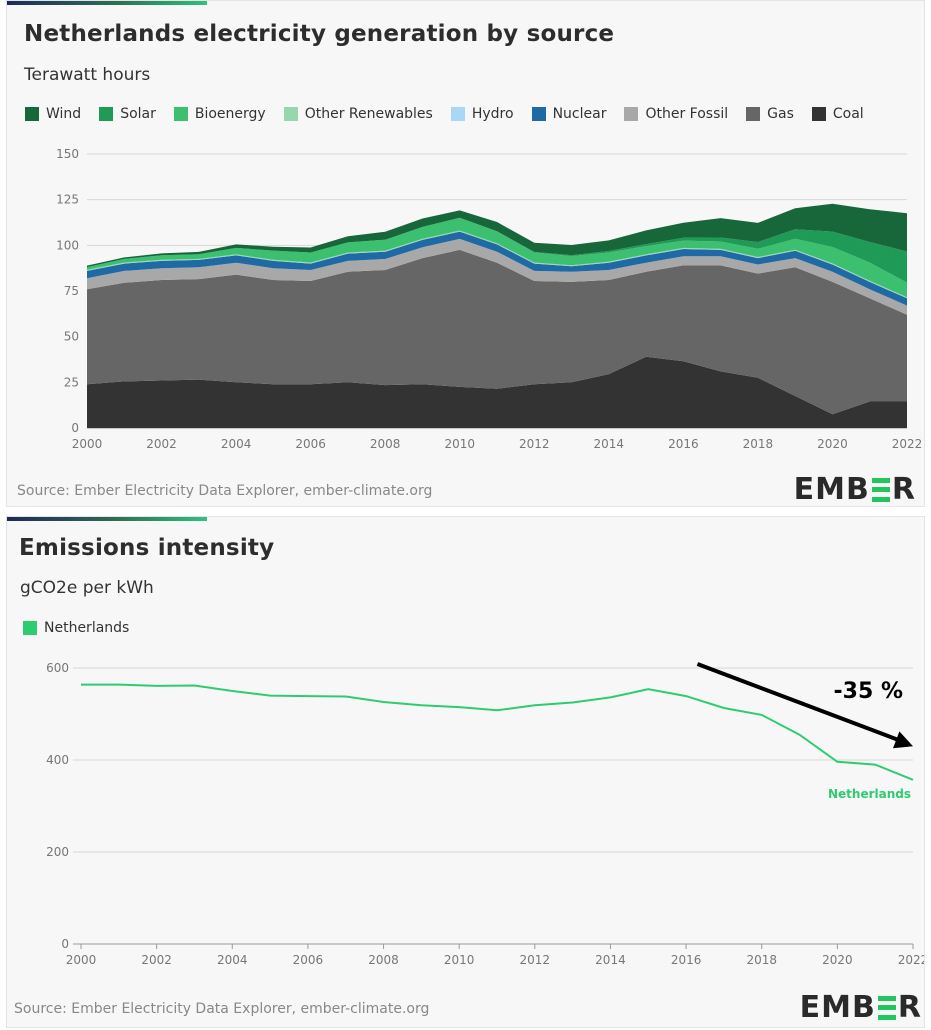  Describe the element at coordinates (497, 392) in the screenshot. I see `area-coal` at that location.